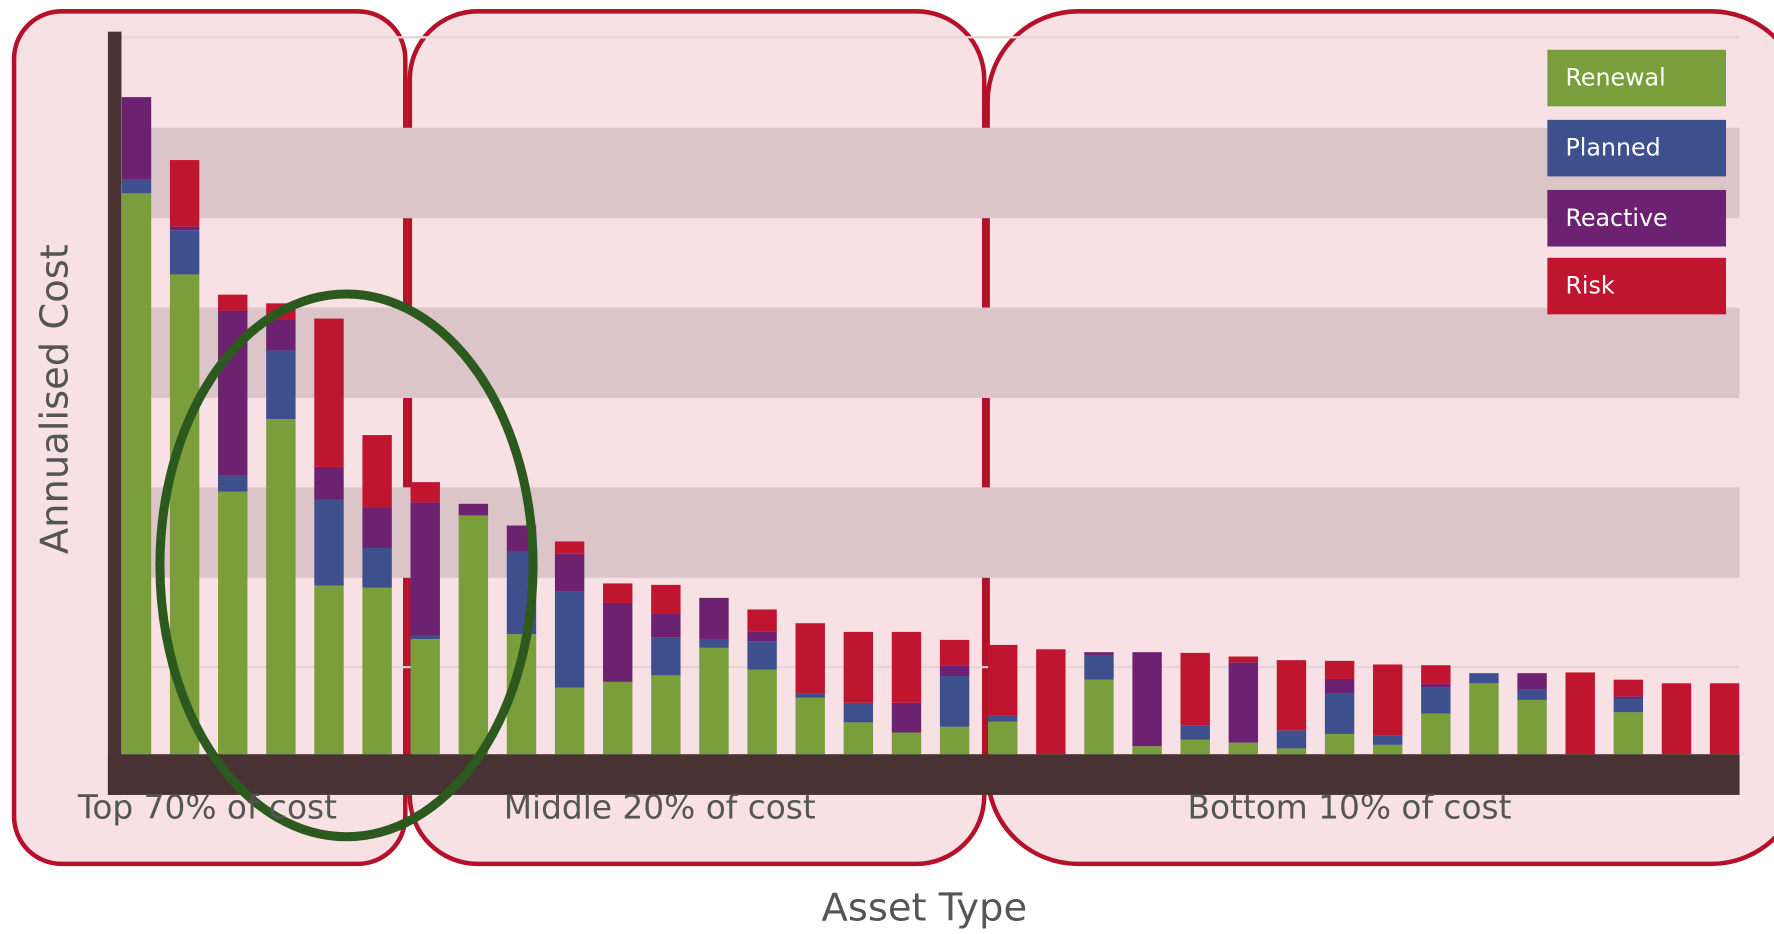  I want to click on highlight-ellipse, so click(346, 565).